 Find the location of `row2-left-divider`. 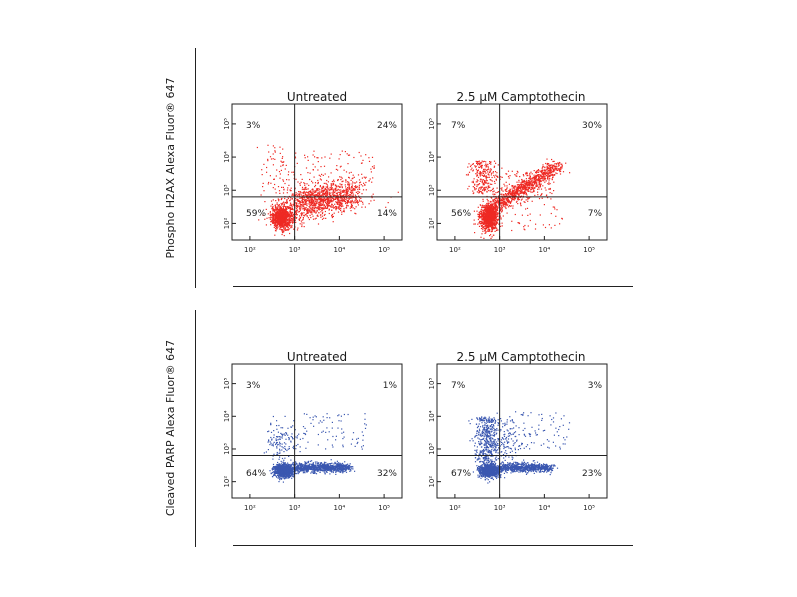

row2-left-divider is located at coordinates (195, 428).